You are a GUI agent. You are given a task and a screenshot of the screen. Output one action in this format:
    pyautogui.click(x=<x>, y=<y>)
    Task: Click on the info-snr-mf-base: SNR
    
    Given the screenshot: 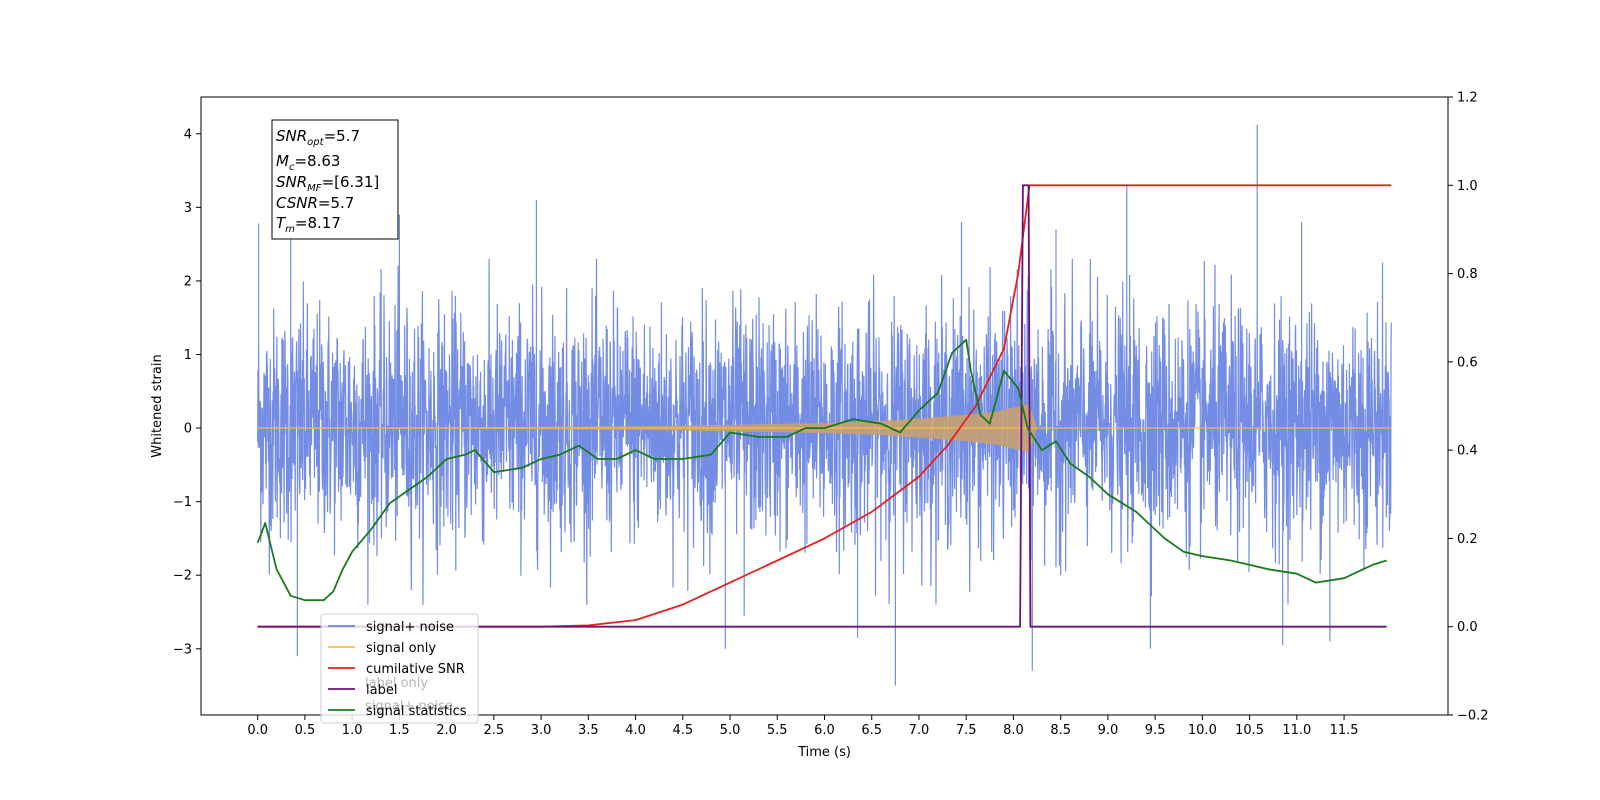 What is the action you would take?
    pyautogui.click(x=291, y=182)
    